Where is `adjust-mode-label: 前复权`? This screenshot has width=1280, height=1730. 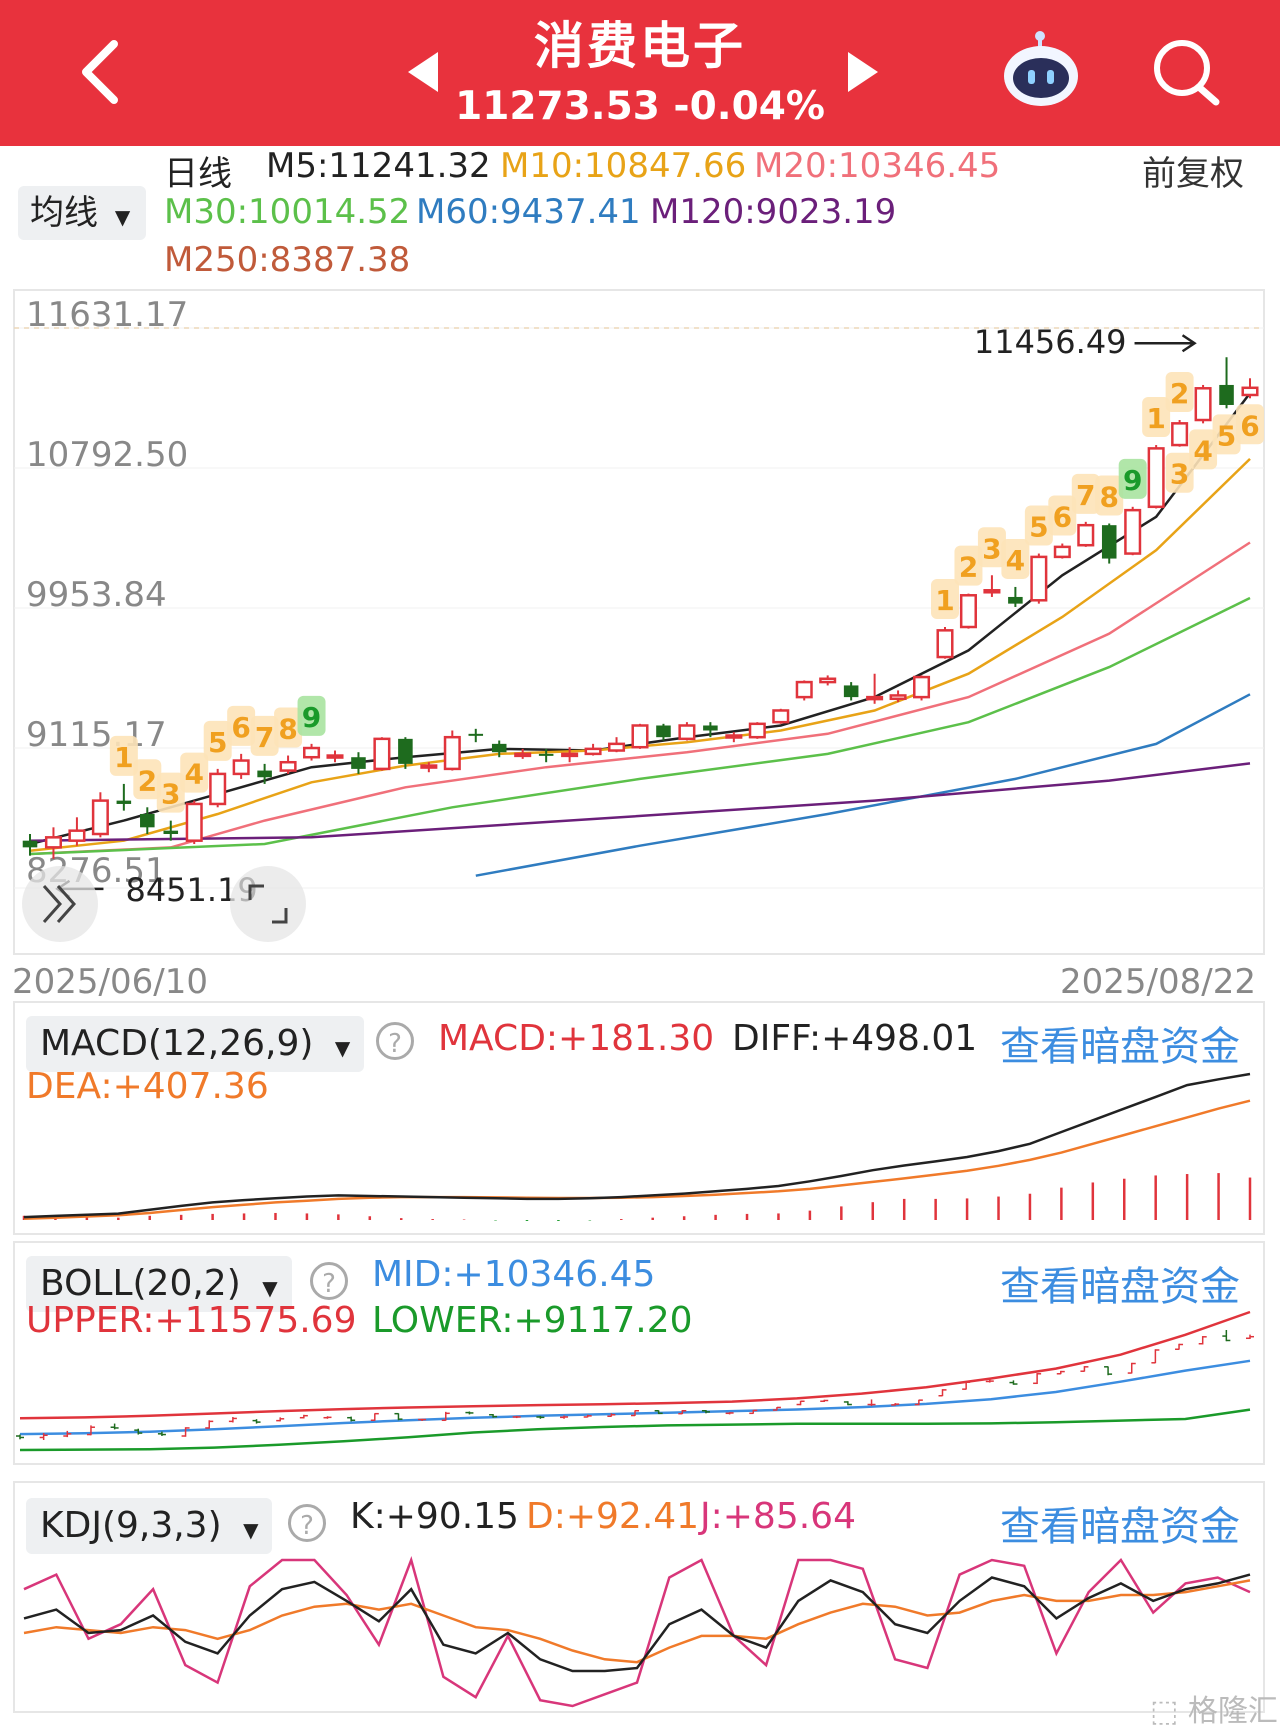
adjust-mode-label: 前复权 is located at coordinates (1193, 174).